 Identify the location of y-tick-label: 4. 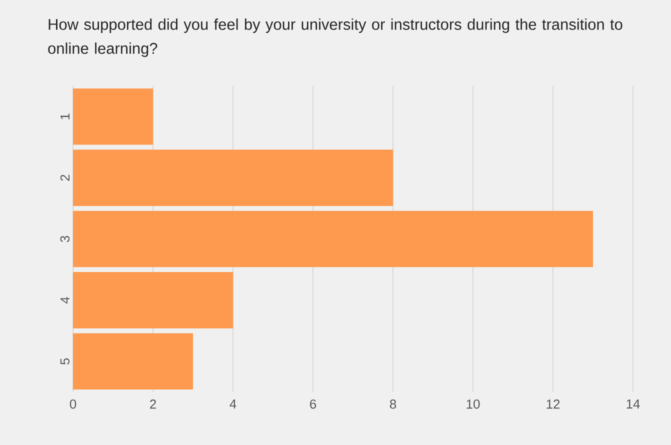
(65, 300).